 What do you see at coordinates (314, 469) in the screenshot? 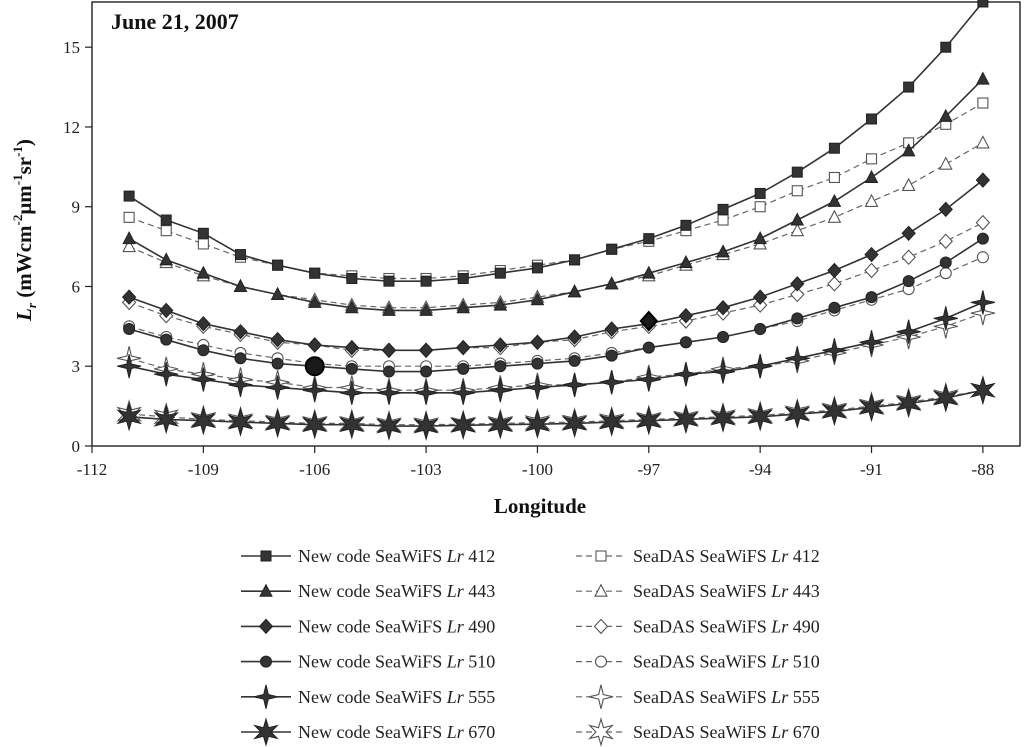
I see `x-tick-label: -106` at bounding box center [314, 469].